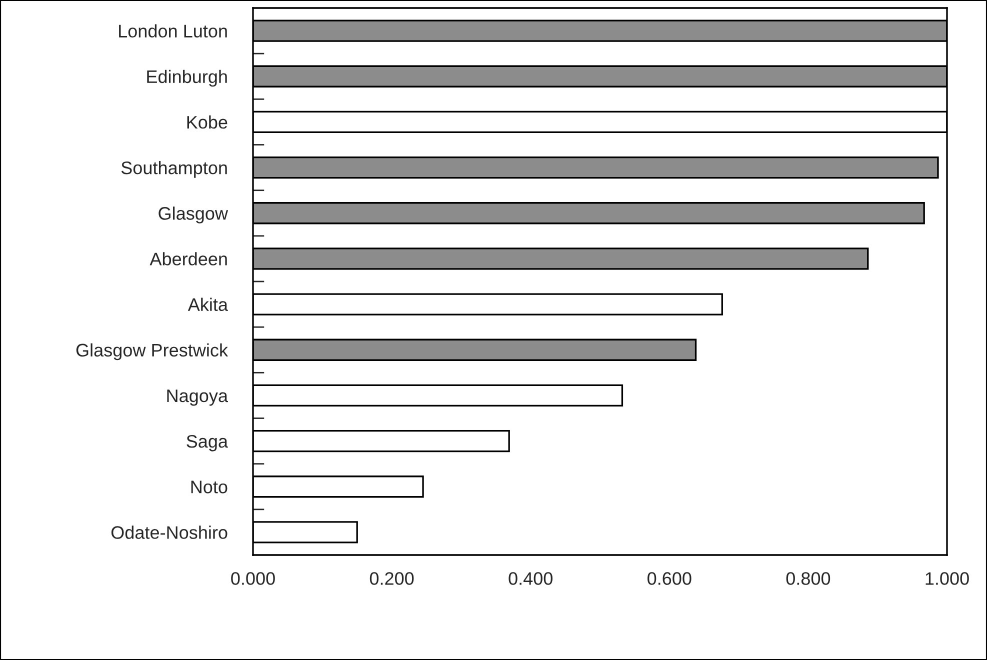  What do you see at coordinates (530, 578) in the screenshot?
I see `x-tick-label: 0.400` at bounding box center [530, 578].